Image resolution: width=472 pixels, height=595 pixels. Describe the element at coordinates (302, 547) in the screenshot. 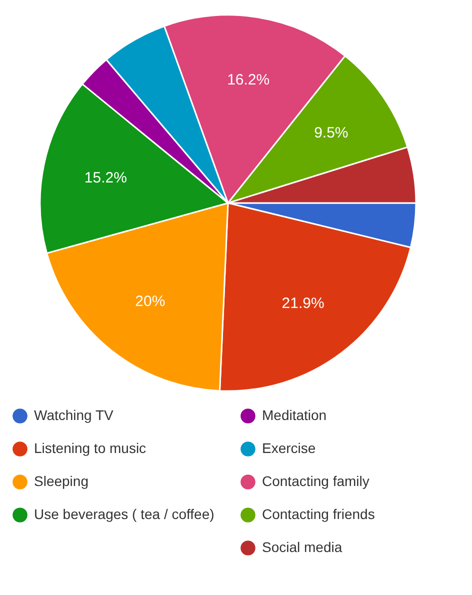

I see `legend-label: Social media` at that location.